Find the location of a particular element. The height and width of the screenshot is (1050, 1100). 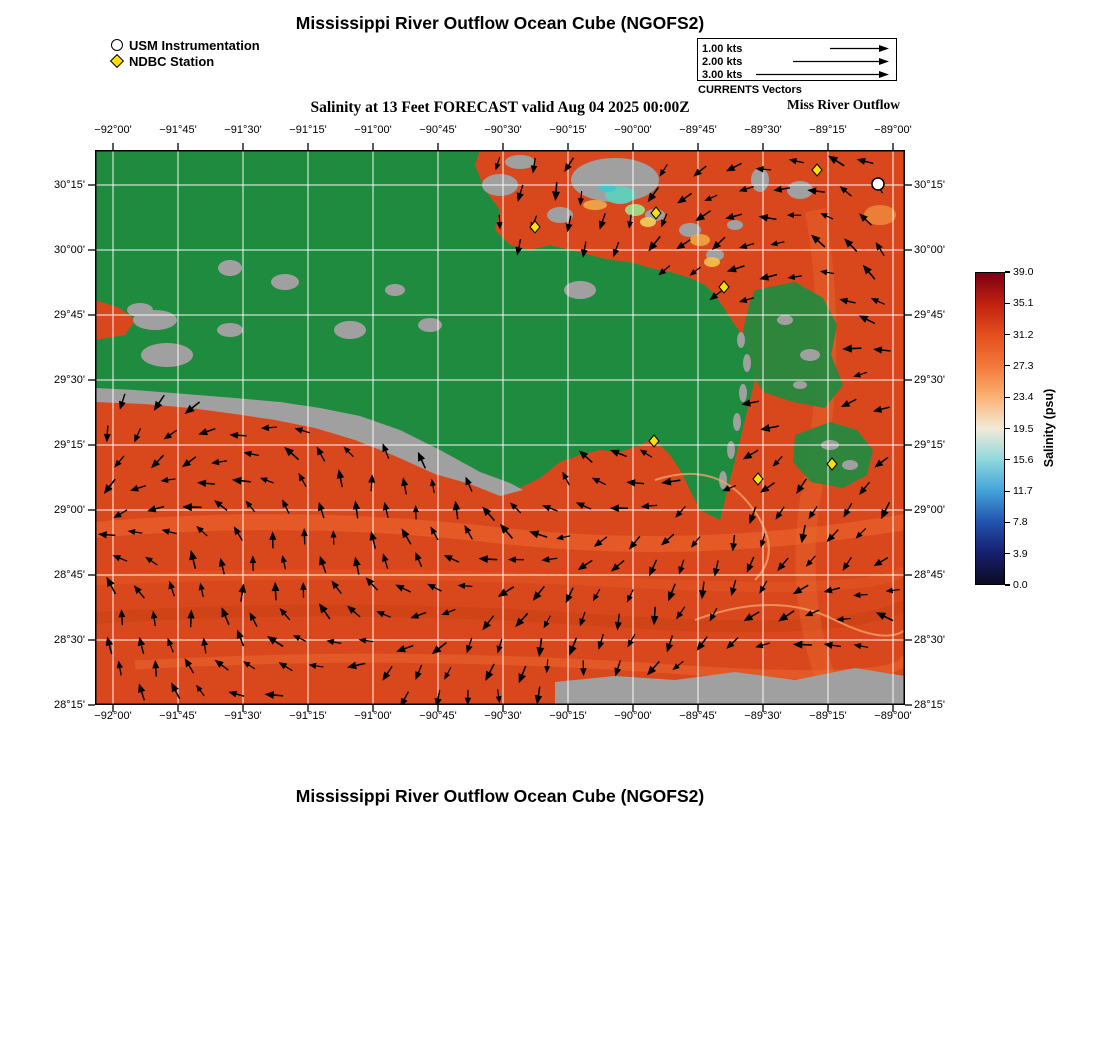

lon-tick-label-bottom: −91°15' is located at coordinates (308, 716).